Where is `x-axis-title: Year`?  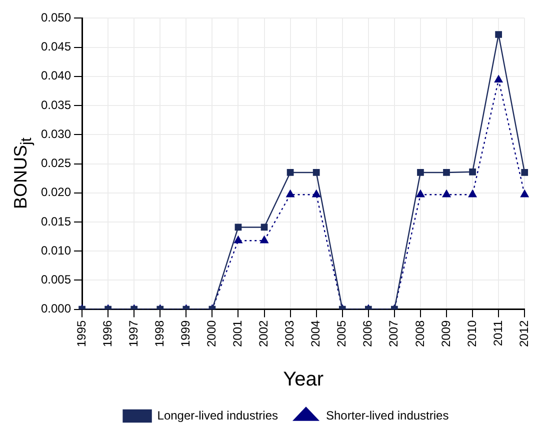
x-axis-title: Year is located at coordinates (303, 379).